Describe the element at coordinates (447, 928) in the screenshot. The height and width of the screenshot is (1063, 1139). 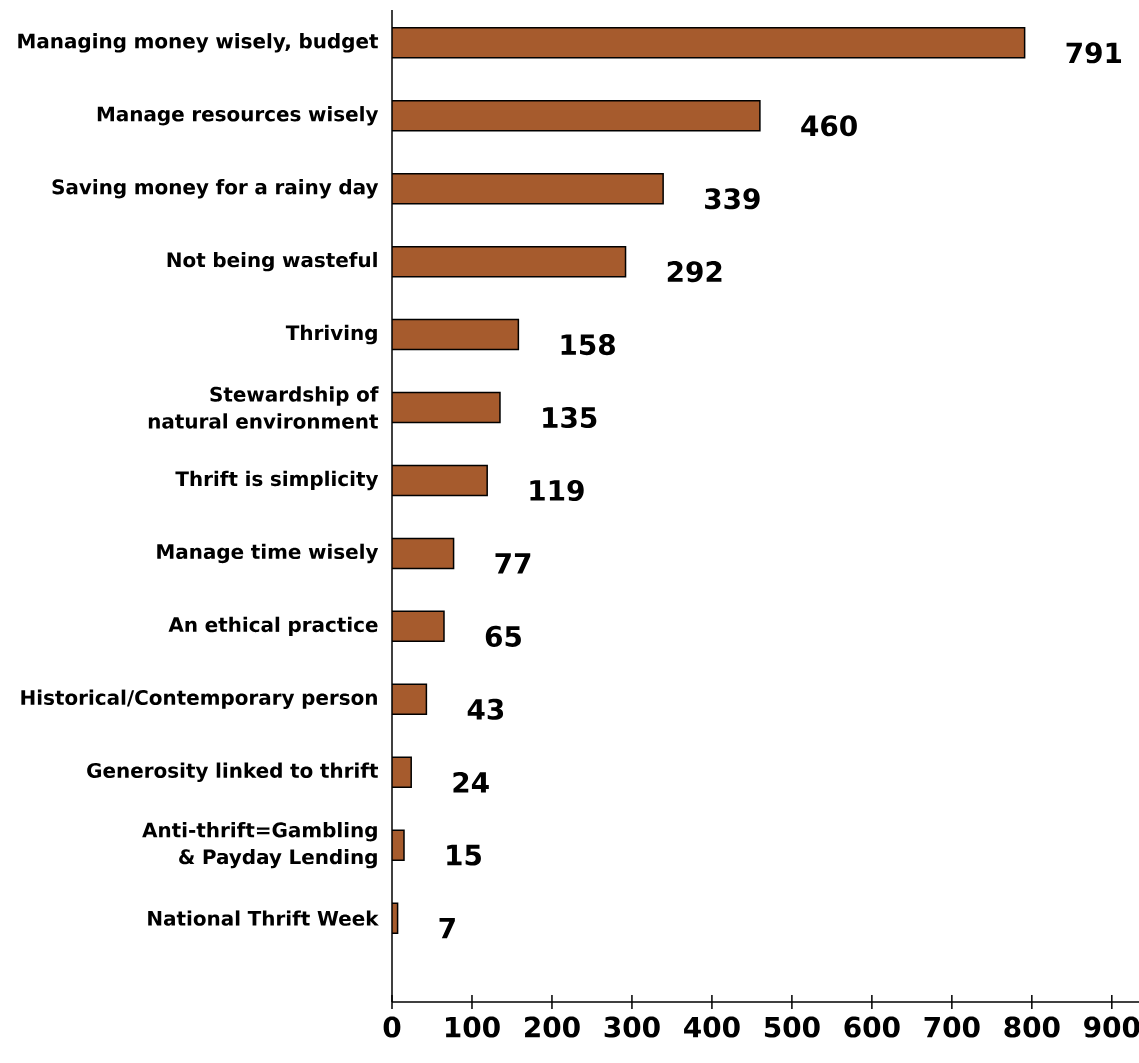
I see `data-label: 7` at that location.